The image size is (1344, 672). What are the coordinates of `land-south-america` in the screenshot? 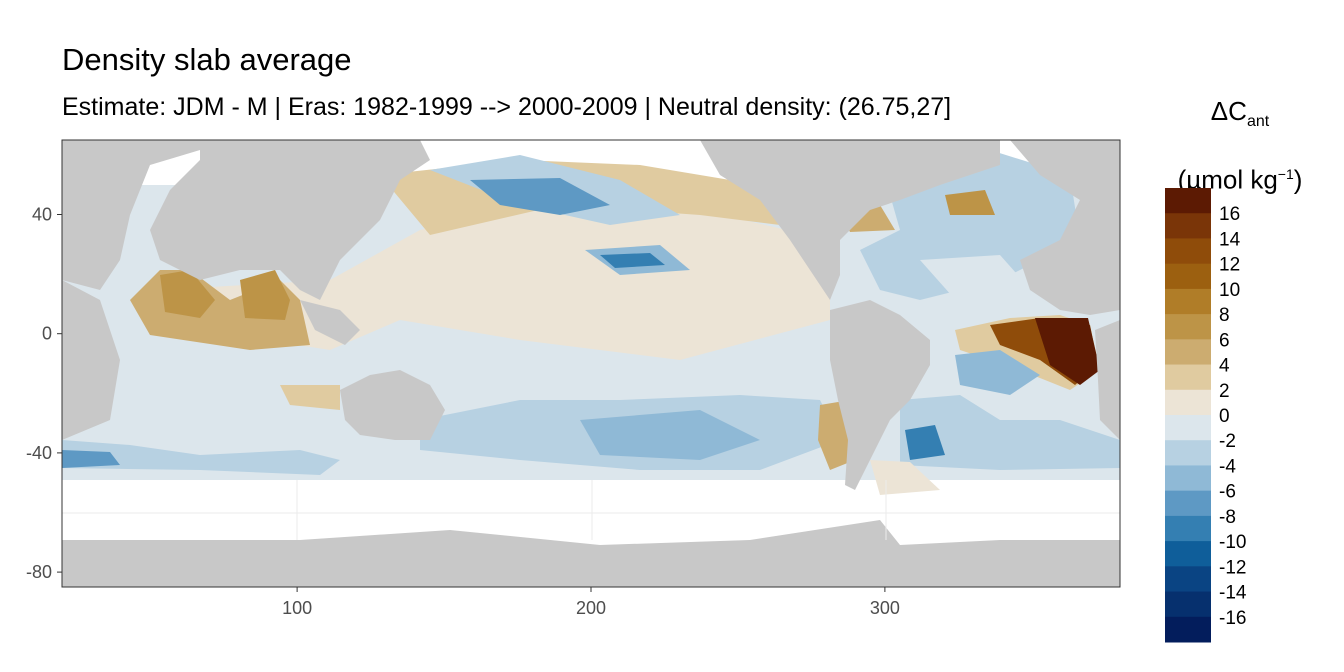 It's located at (880, 395).